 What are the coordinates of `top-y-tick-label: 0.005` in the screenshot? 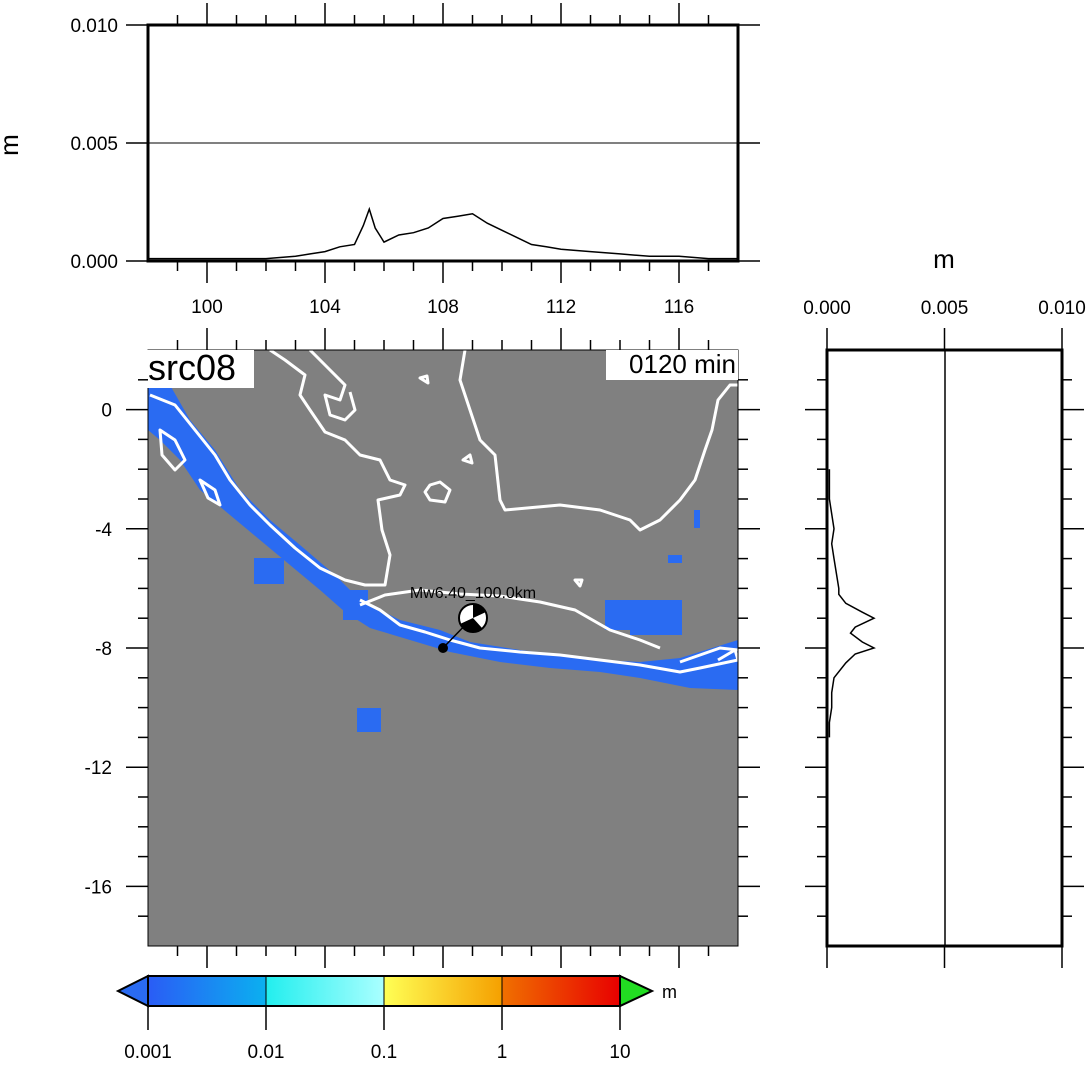 It's located at (94, 144).